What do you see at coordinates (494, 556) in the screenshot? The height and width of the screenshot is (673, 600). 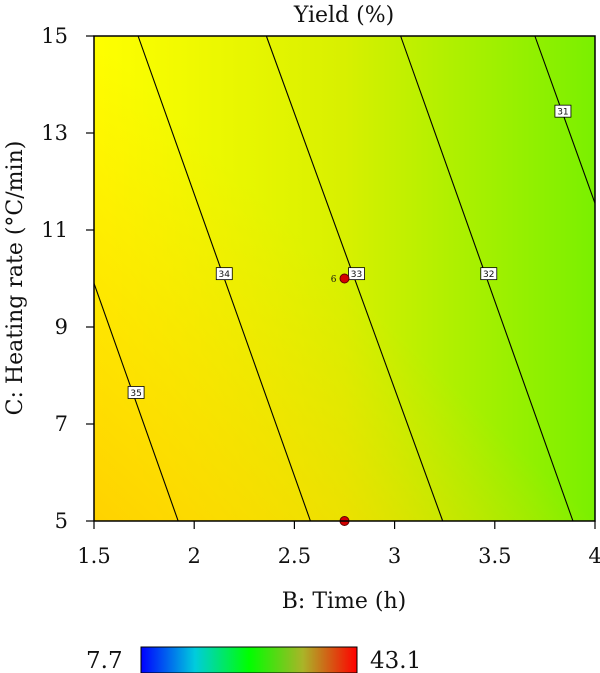 I see `x-tick-label: 3.5` at bounding box center [494, 556].